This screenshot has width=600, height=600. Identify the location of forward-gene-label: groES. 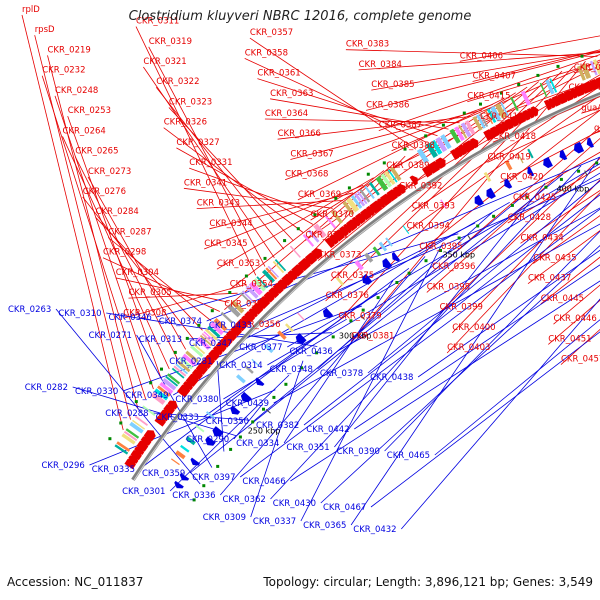
(597, 129).